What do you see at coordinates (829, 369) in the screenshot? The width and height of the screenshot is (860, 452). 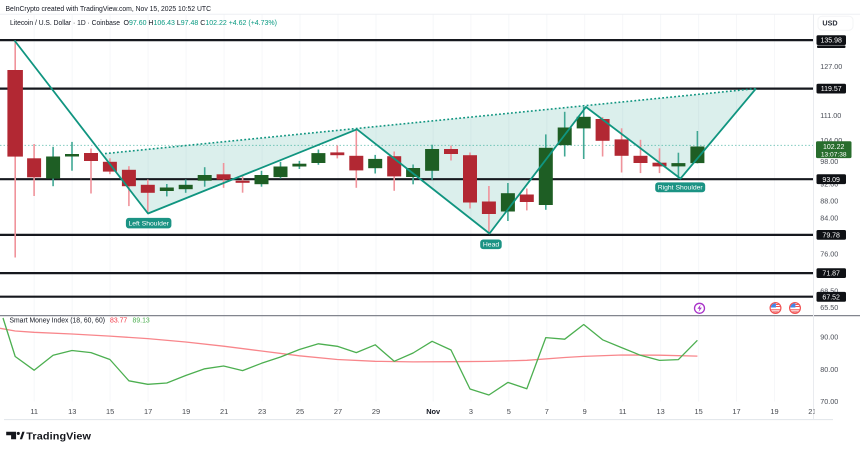 I see `svg-text: 80.00` at bounding box center [829, 369].